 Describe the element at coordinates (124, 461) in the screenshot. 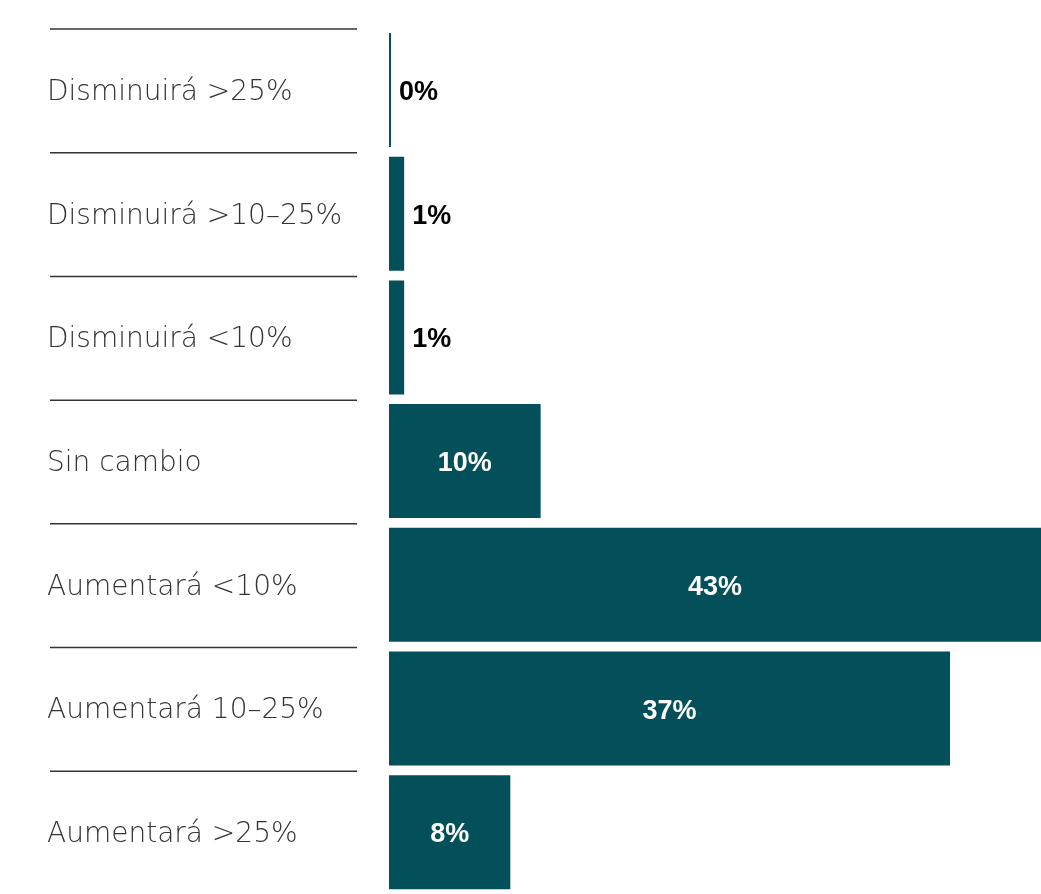

I see `y-tick-label: Sin cambio` at that location.